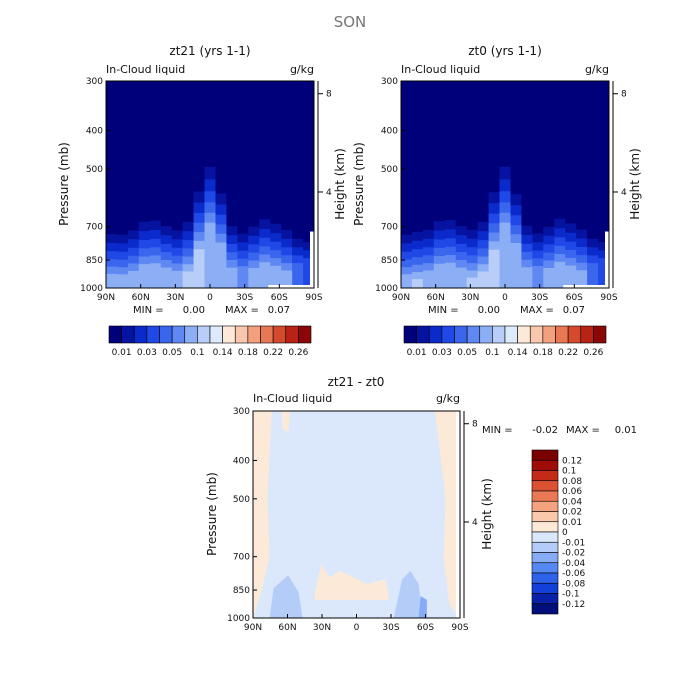  Describe the element at coordinates (172, 353) in the screenshot. I see `colorbar-label: 0.05` at that location.